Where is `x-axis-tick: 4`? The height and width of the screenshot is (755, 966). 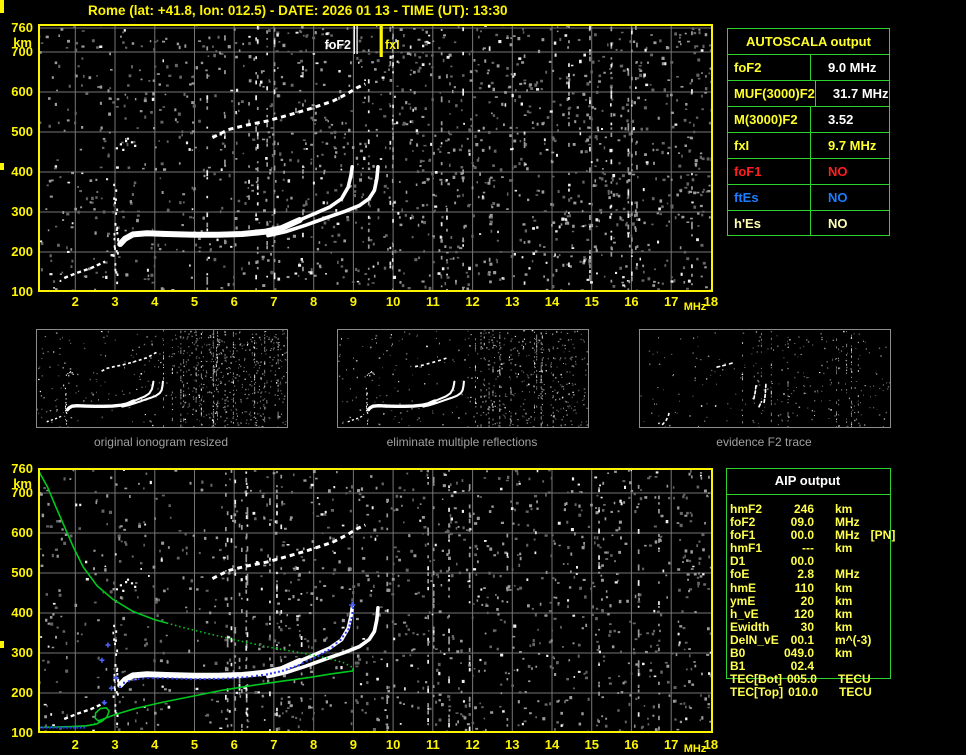
x-axis-tick: 4 is located at coordinates (155, 744).